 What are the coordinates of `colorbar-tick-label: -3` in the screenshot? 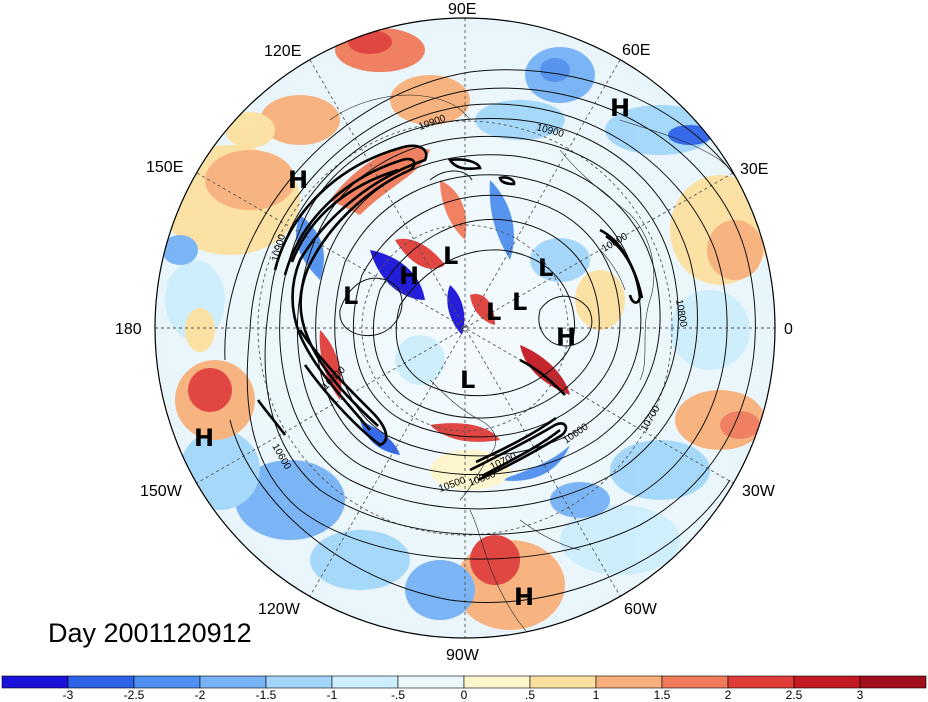 It's located at (68, 695).